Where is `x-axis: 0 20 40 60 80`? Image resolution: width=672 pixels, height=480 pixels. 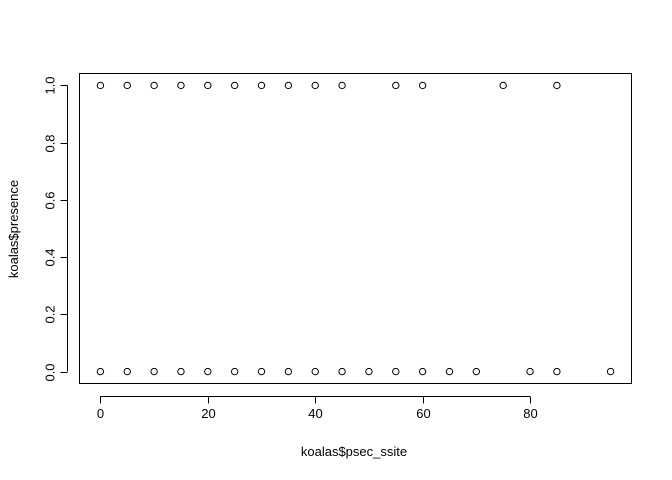
x-axis: 0 20 40 60 80 is located at coordinates (317, 408).